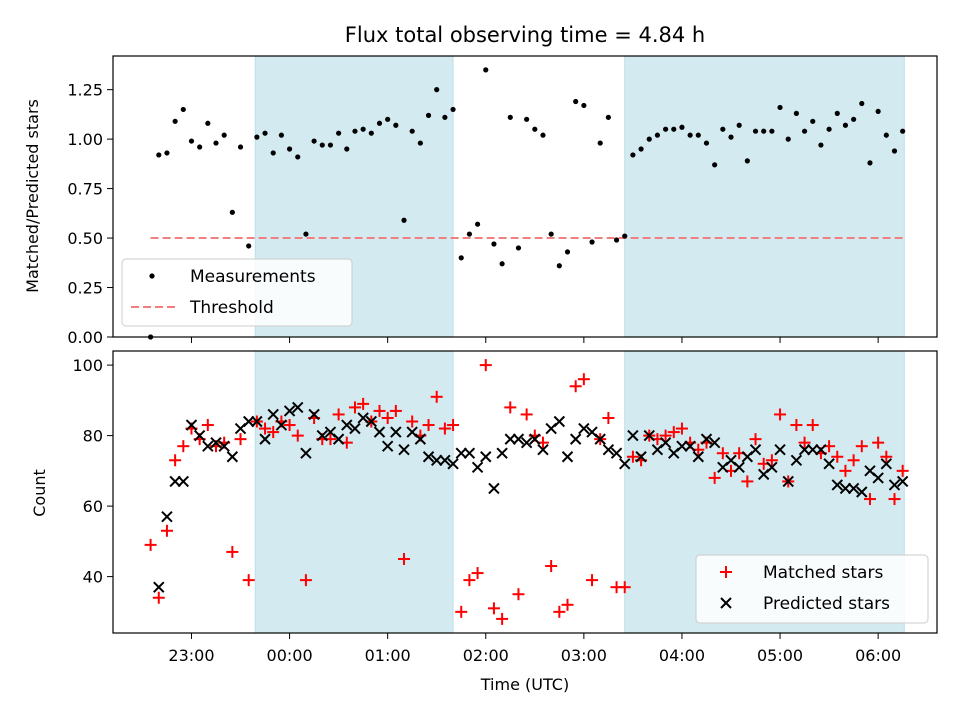 Image resolution: width=960 pixels, height=720 pixels. Describe the element at coordinates (780, 655) in the screenshot. I see `x-tick-label: 05:00` at that location.